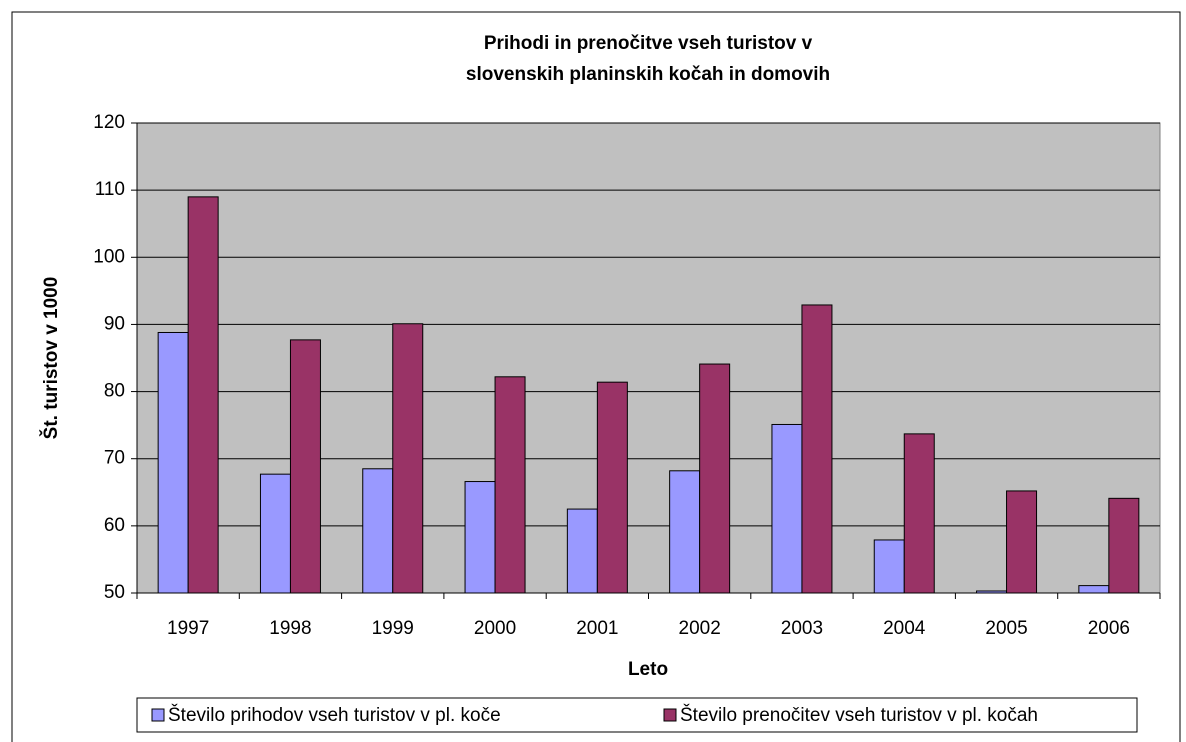 The image size is (1186, 742). What do you see at coordinates (393, 628) in the screenshot?
I see `x-tick-label: 1999` at bounding box center [393, 628].